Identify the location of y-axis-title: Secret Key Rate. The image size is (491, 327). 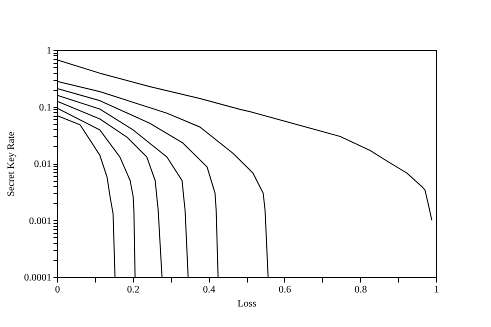
(11, 163).